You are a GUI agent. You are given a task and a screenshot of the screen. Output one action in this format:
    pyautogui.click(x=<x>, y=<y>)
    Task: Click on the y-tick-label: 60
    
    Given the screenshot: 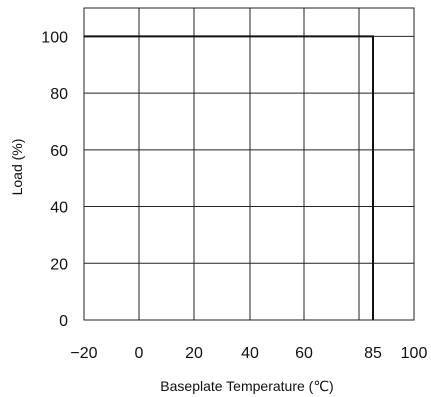 What is the action you would take?
    pyautogui.click(x=59, y=151)
    